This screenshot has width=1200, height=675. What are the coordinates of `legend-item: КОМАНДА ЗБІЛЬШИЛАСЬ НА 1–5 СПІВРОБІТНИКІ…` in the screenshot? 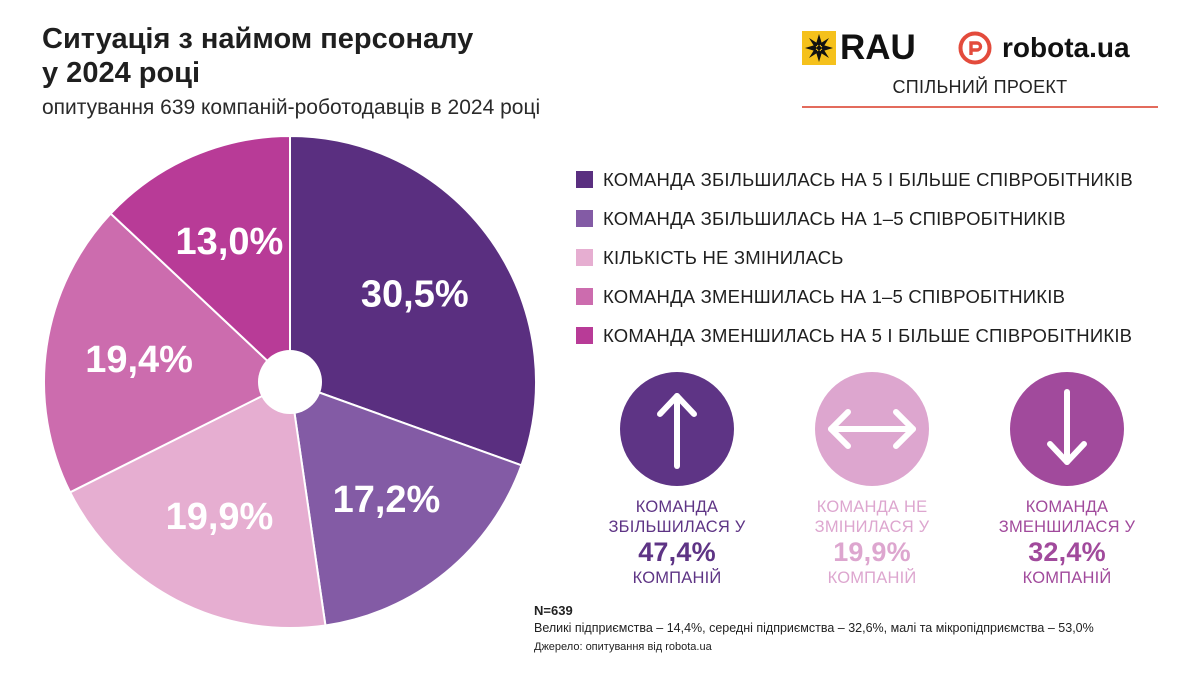 It's located at (876, 218).